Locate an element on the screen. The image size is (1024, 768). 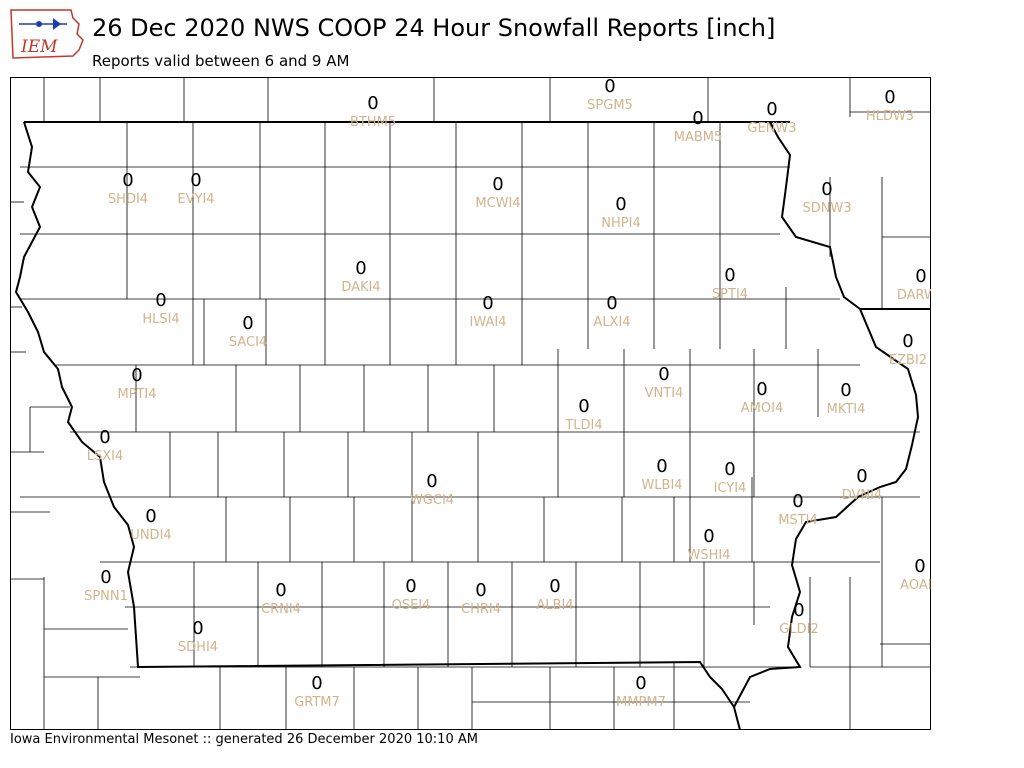
station-id-label: IWAI4 is located at coordinates (488, 322).